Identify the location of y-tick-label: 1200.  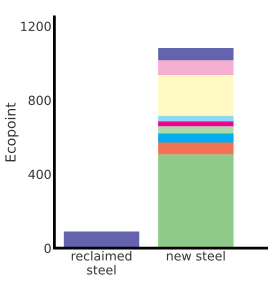
(36, 27).